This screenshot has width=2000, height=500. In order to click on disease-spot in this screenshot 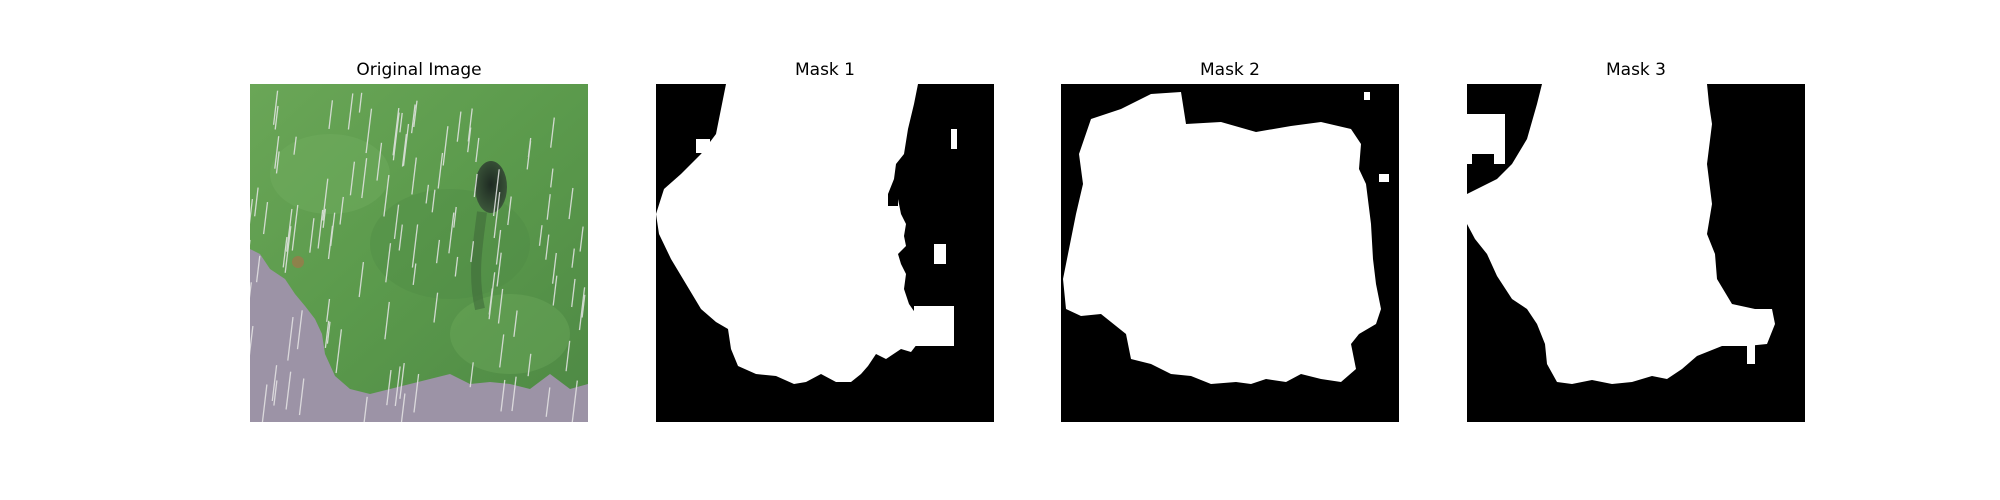, I will do `click(491, 187)`.